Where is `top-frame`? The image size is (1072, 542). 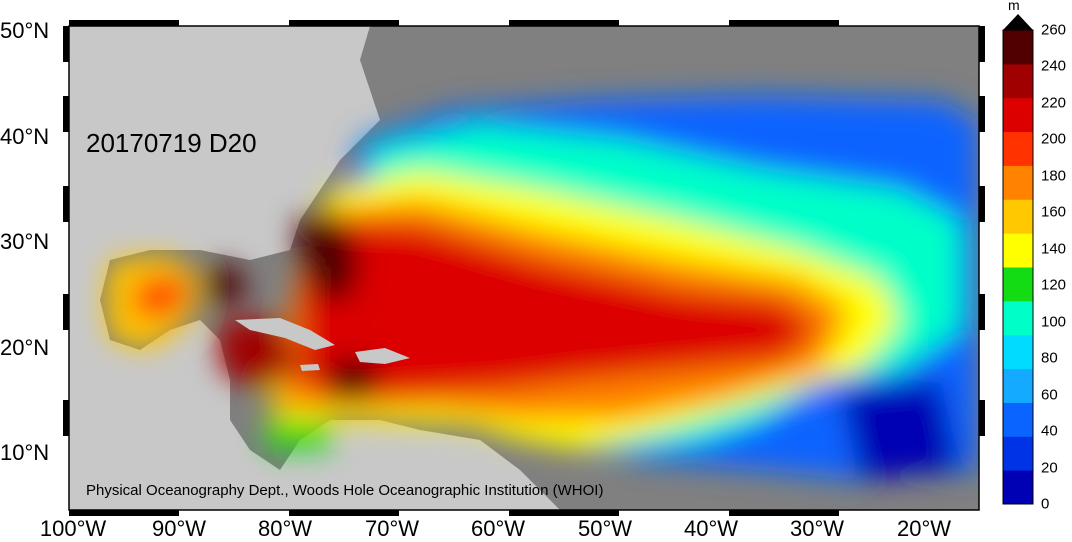 top-frame is located at coordinates (454, 23).